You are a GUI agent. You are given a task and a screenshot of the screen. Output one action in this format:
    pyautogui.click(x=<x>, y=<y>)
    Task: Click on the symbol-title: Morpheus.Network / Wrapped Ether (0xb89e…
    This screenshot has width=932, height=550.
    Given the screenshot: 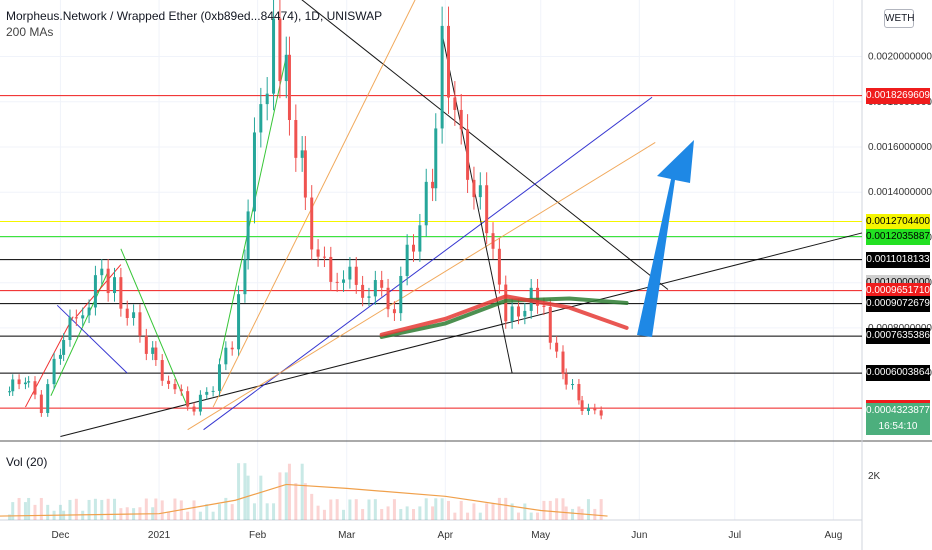 What is the action you would take?
    pyautogui.click(x=194, y=16)
    